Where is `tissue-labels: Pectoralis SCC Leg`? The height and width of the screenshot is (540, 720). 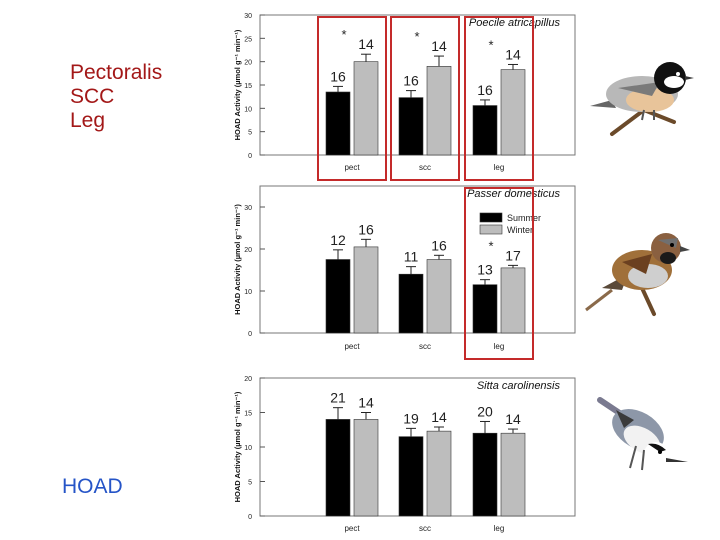 tissue-labels: Pectoralis SCC Leg is located at coordinates (116, 97).